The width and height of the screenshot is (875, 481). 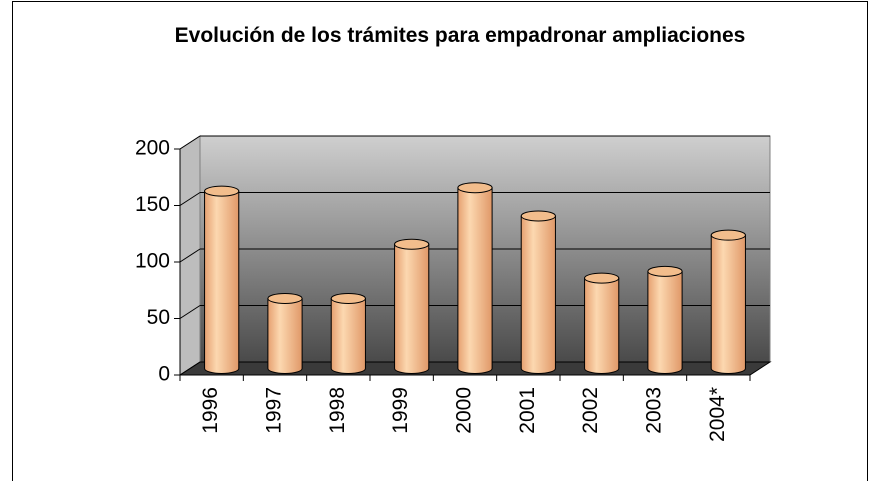 I want to click on x-tick-label: 1998, so click(x=337, y=410).